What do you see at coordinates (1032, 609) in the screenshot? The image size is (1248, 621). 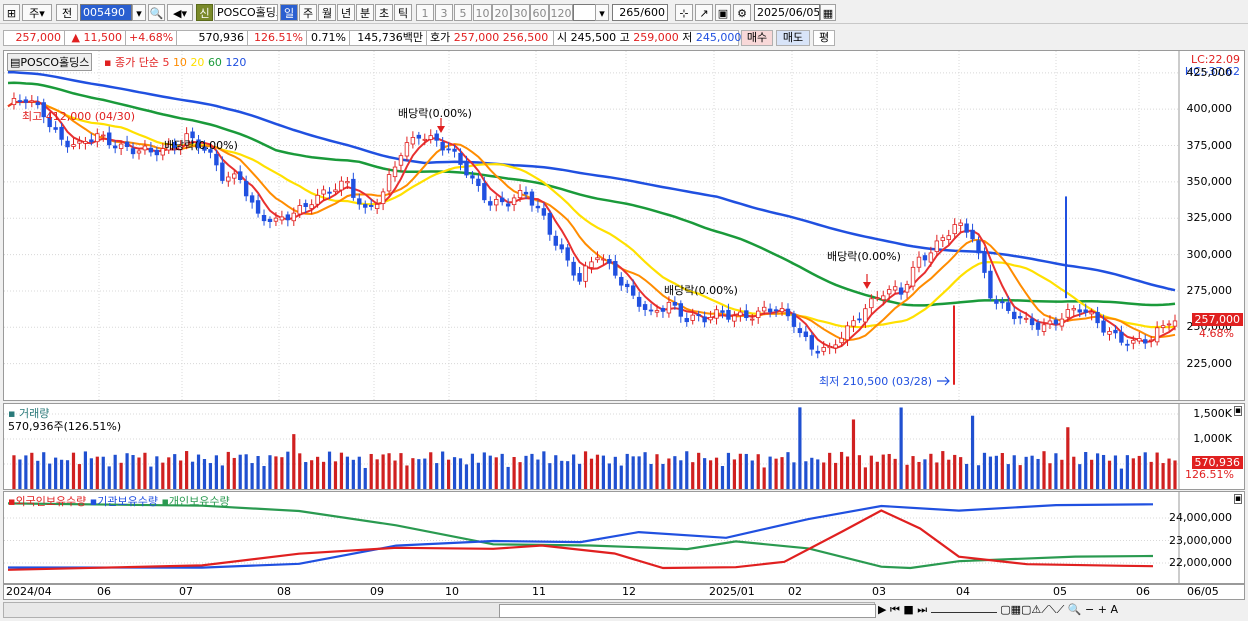 I see `tool-icons: ▢▦▢⚠⟋⟍⟋` at bounding box center [1032, 609].